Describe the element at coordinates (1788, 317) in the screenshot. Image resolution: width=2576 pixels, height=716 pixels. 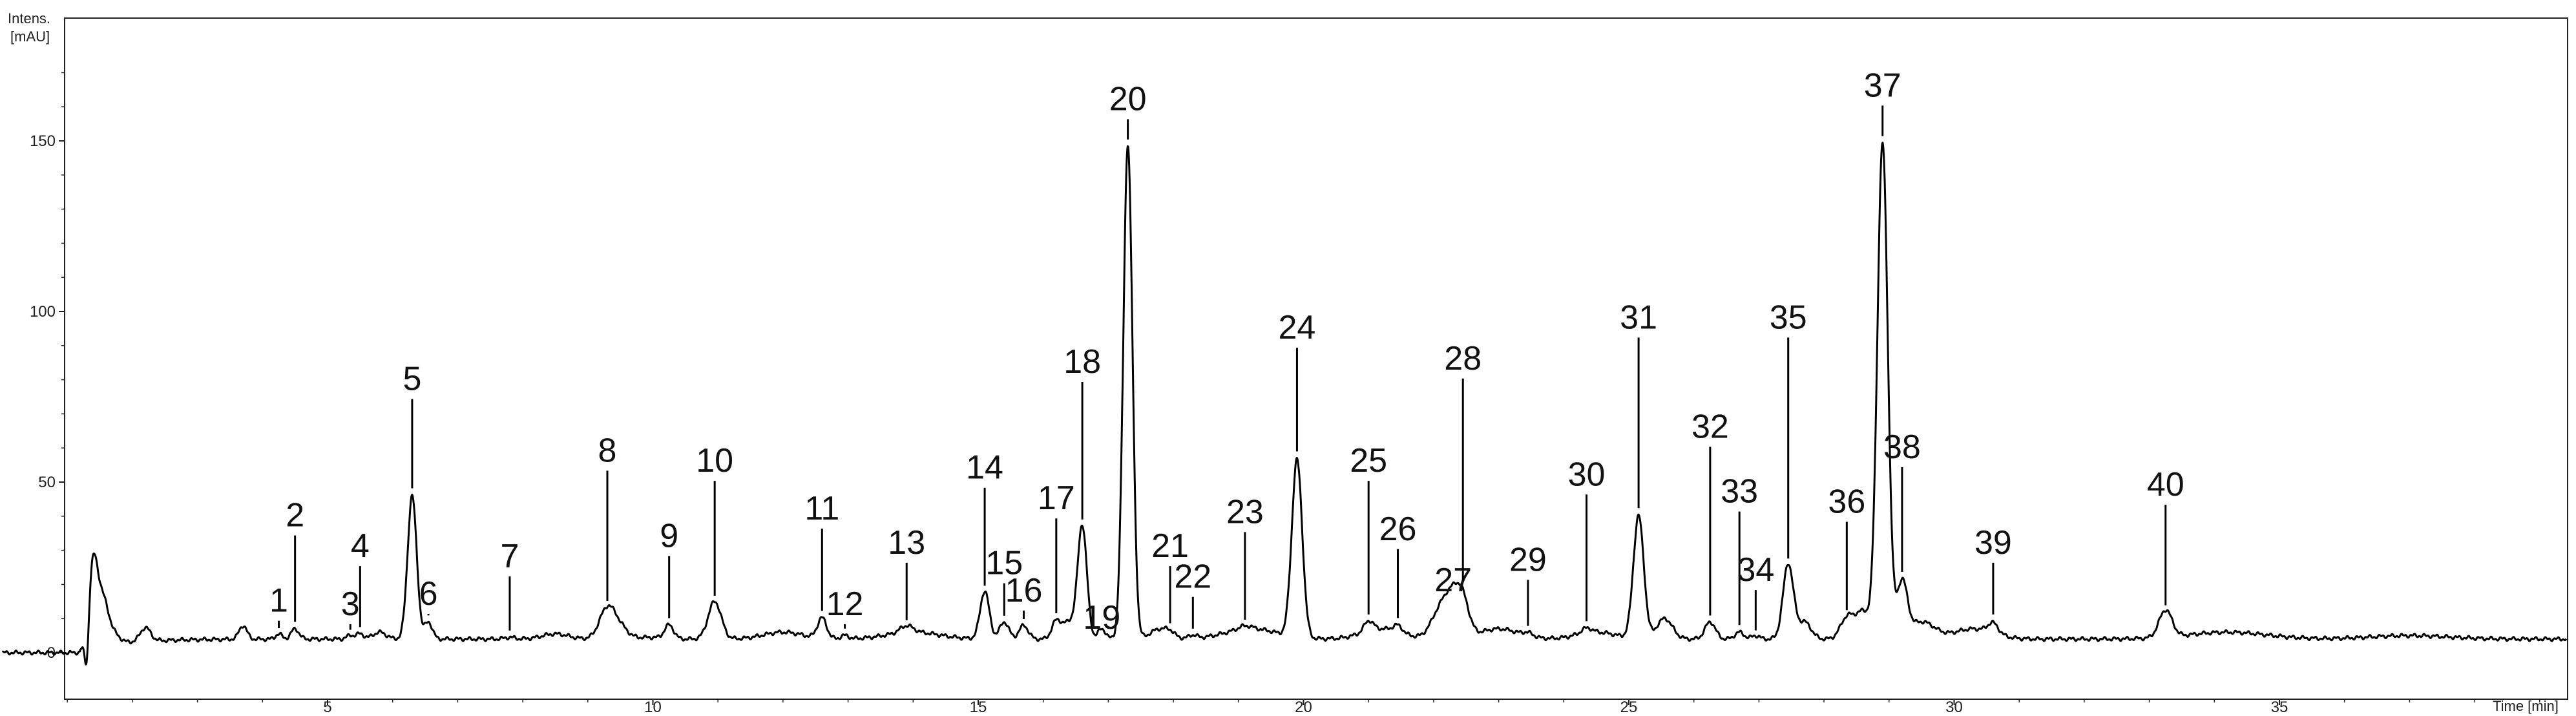
I see `peak-label: 35` at that location.